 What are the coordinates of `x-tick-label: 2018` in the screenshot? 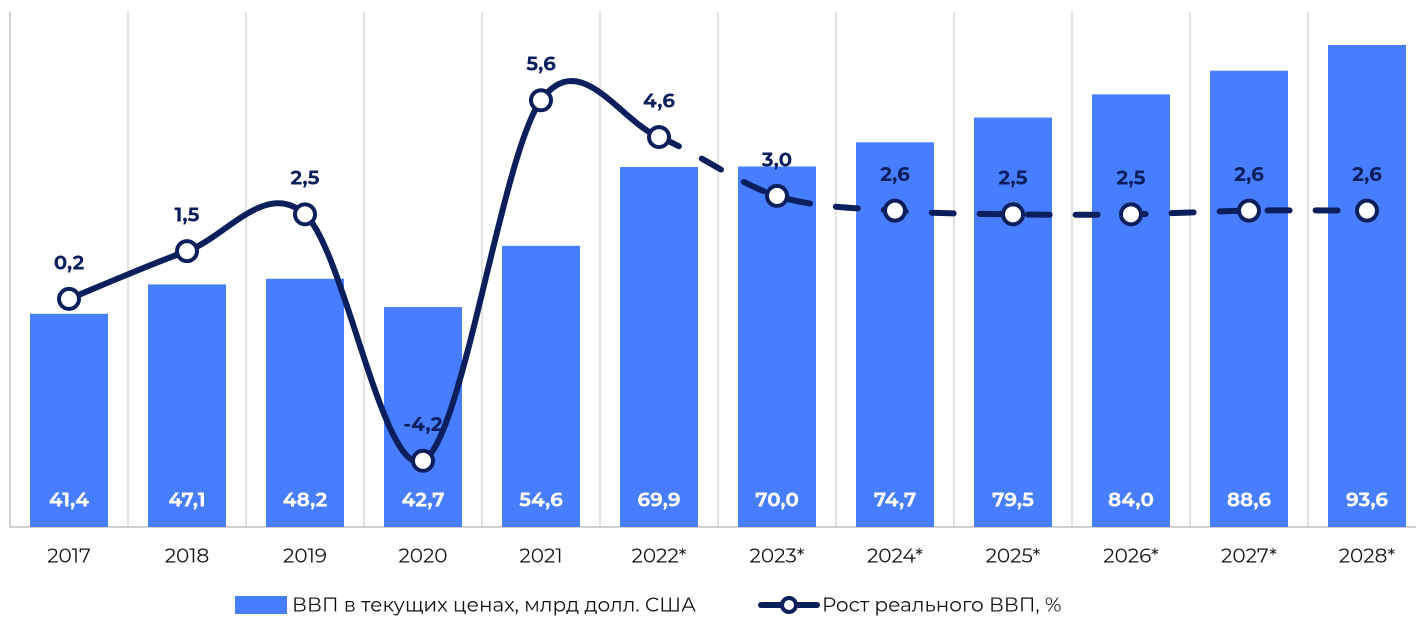 It's located at (187, 556).